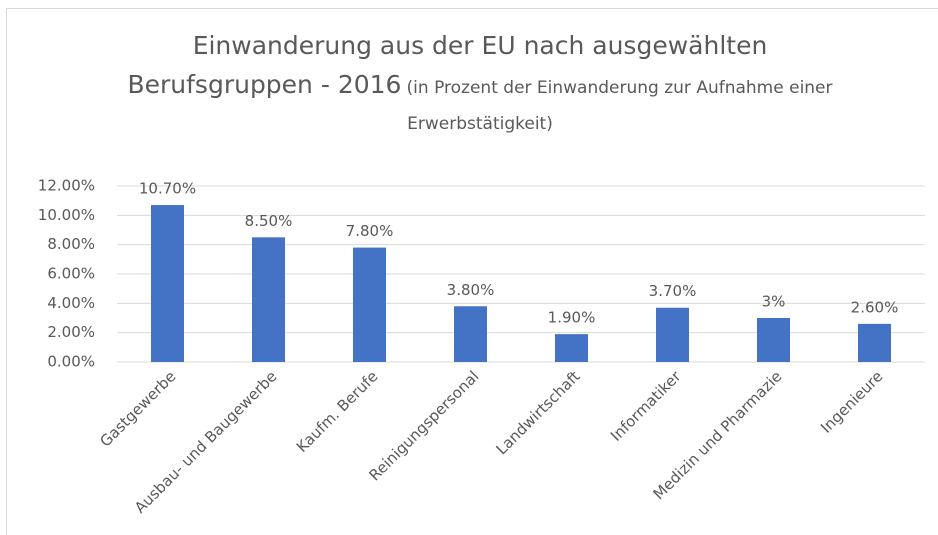  I want to click on y-tick-label: 8.00%, so click(71, 244).